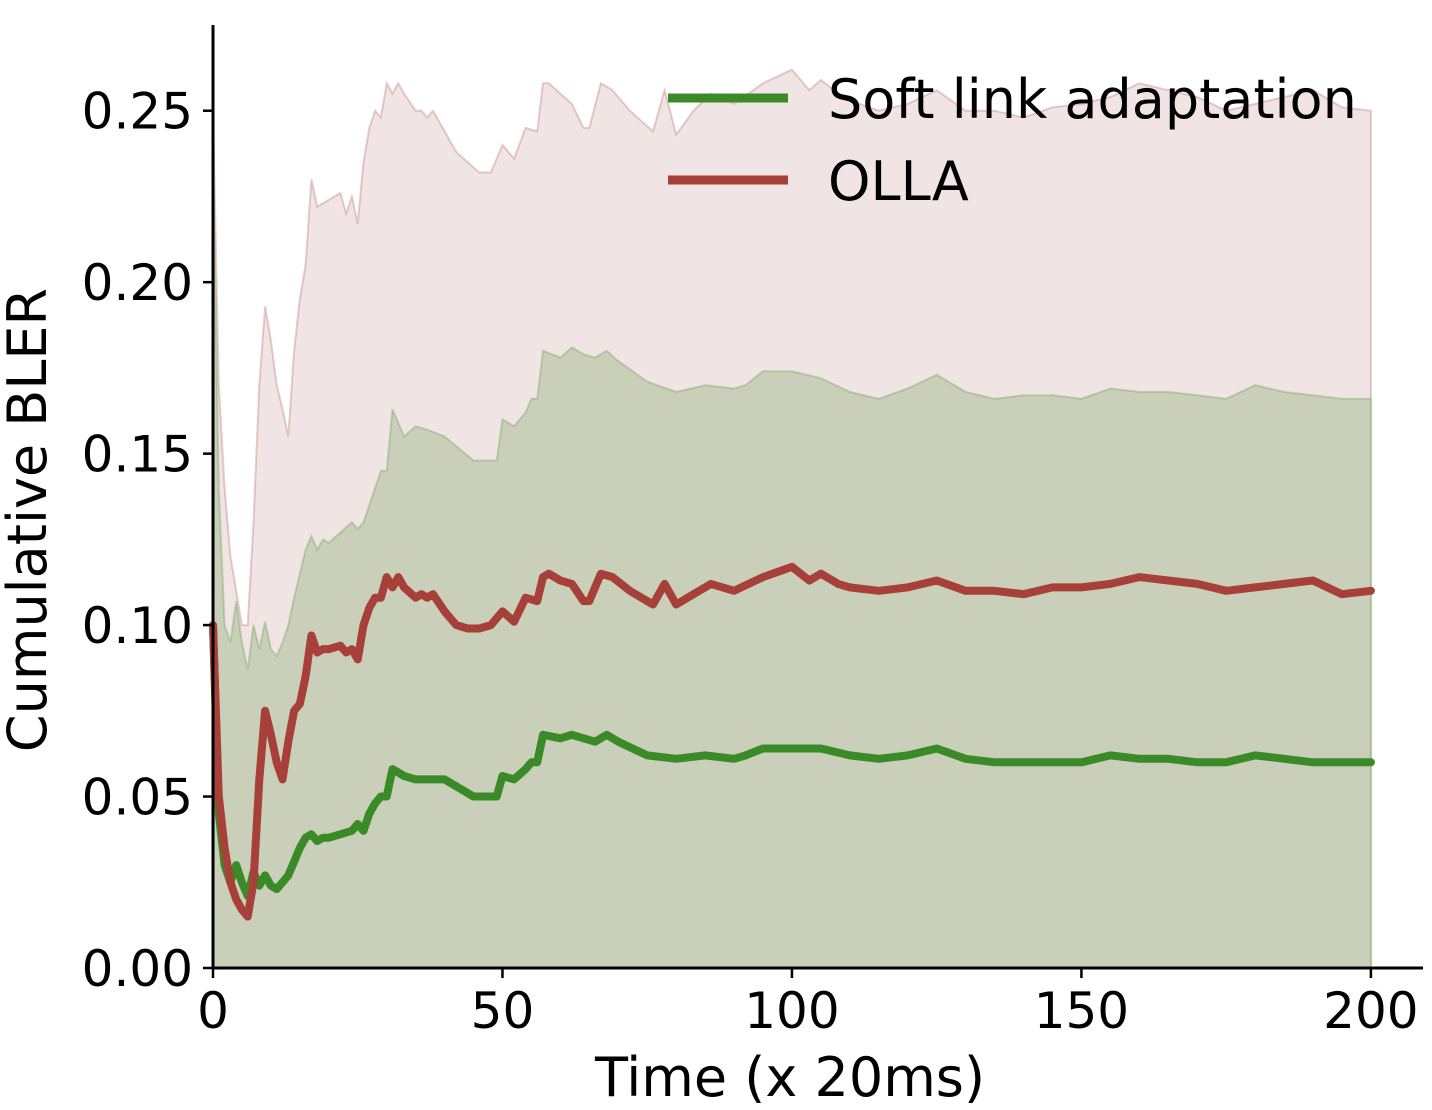 Image resolution: width=1432 pixels, height=1110 pixels. I want to click on x-axis-ticks: 0 50 100 150 200, so click(808, 1004).